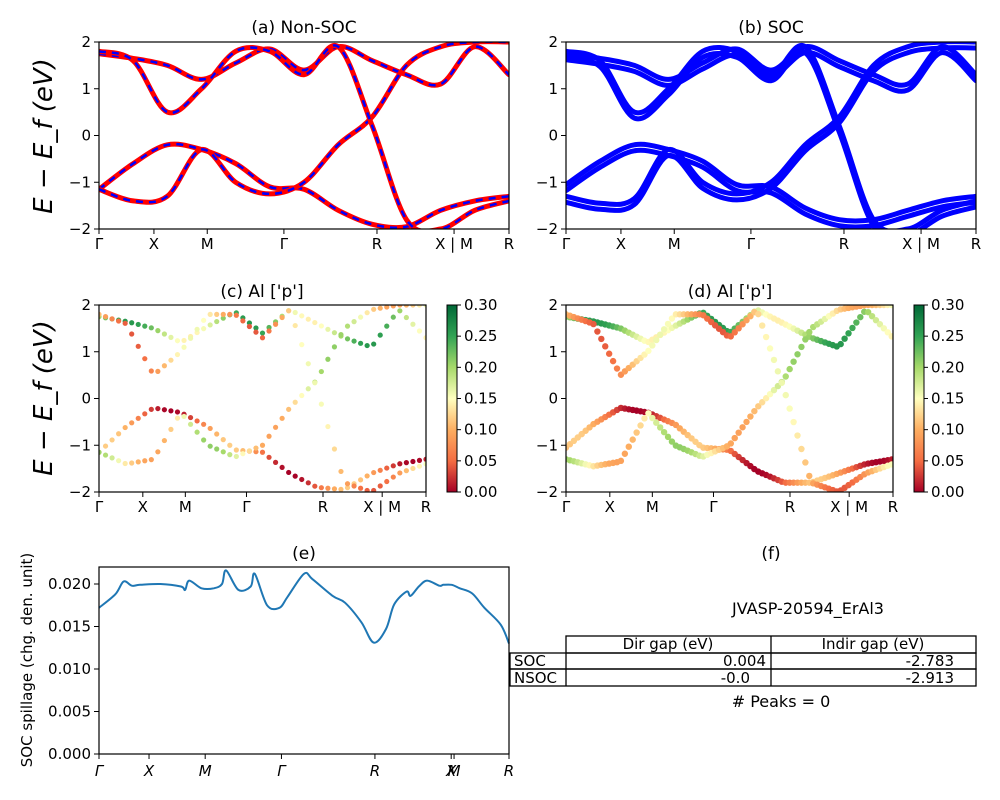 The image size is (1000, 800). I want to click on panel-d-frame, so click(729, 398).